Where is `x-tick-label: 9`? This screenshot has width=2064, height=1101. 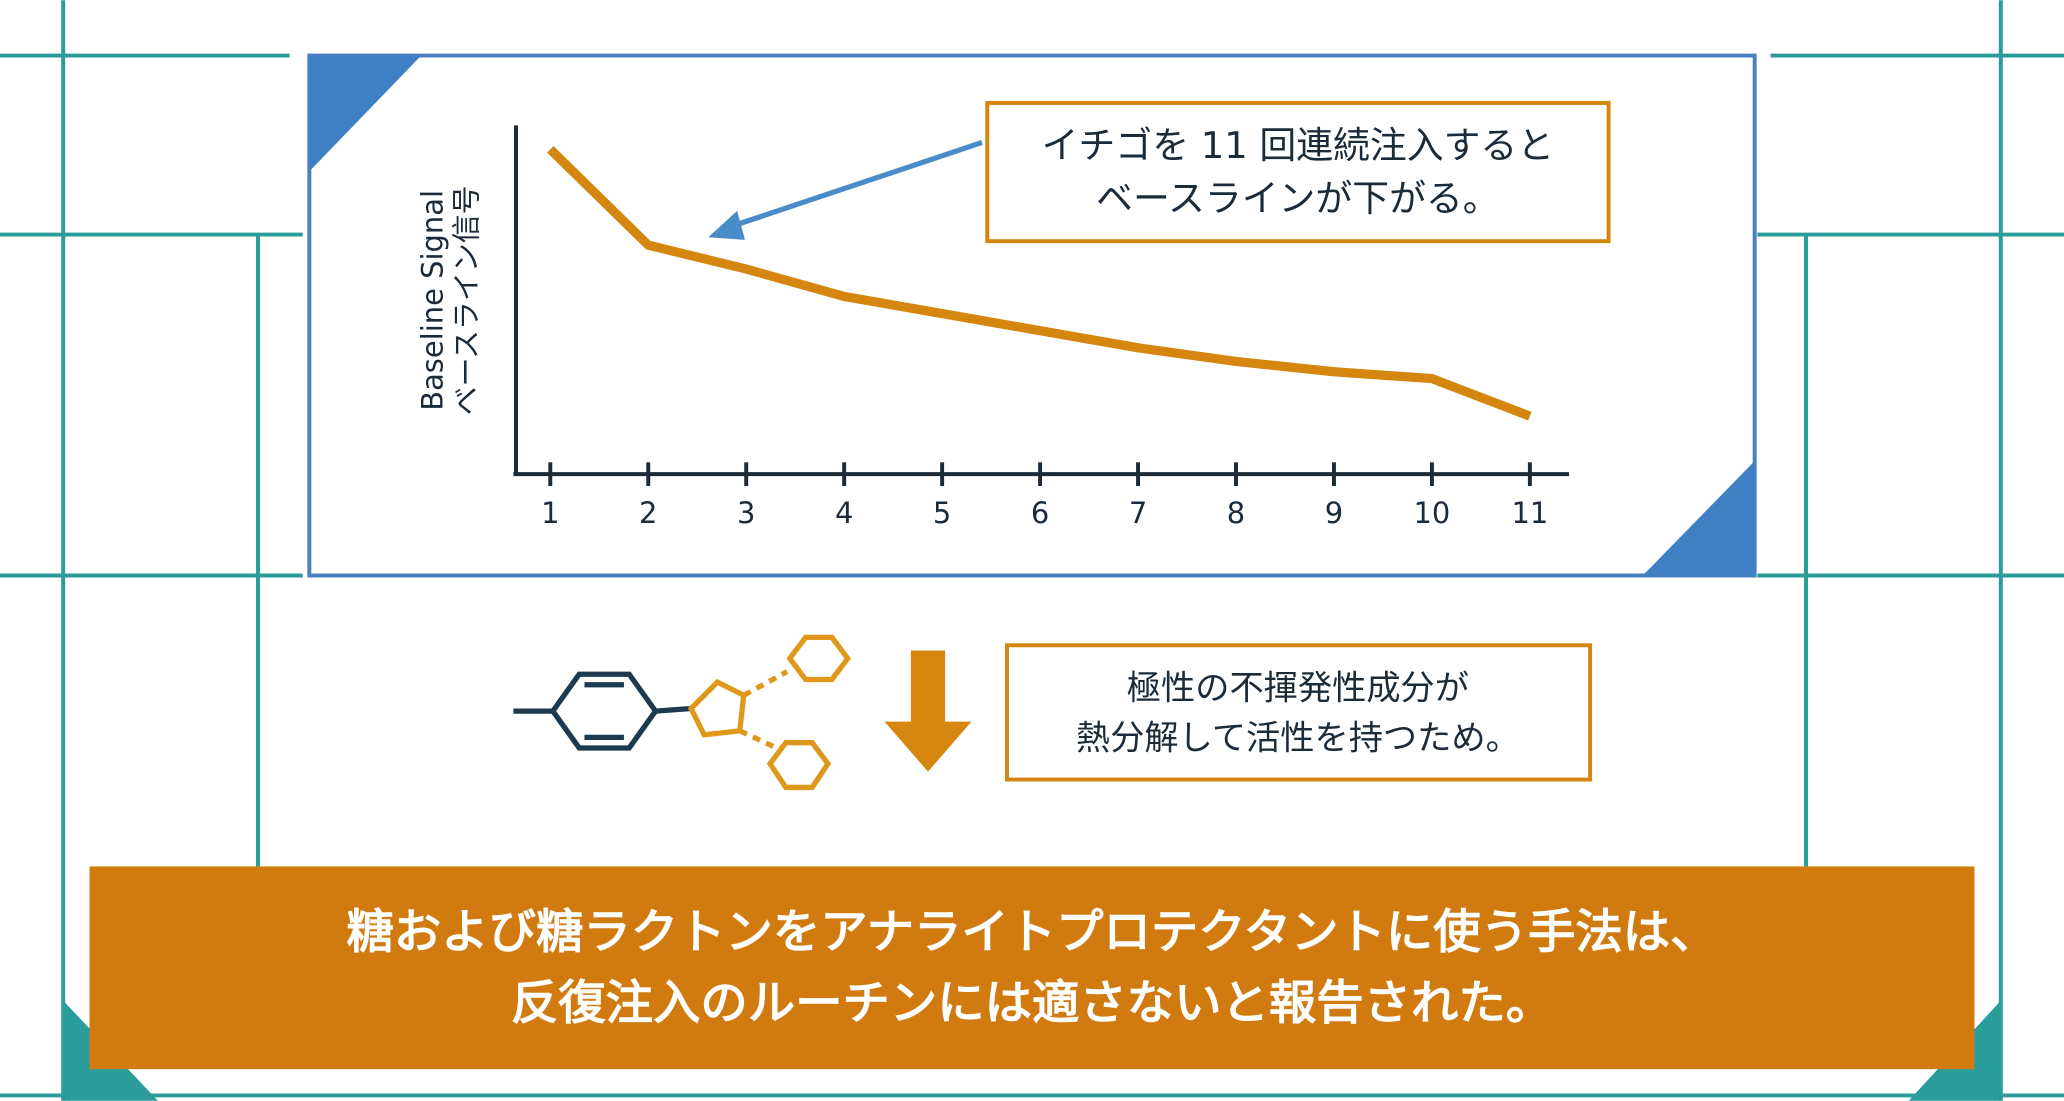
x-tick-label: 9 is located at coordinates (1334, 513).